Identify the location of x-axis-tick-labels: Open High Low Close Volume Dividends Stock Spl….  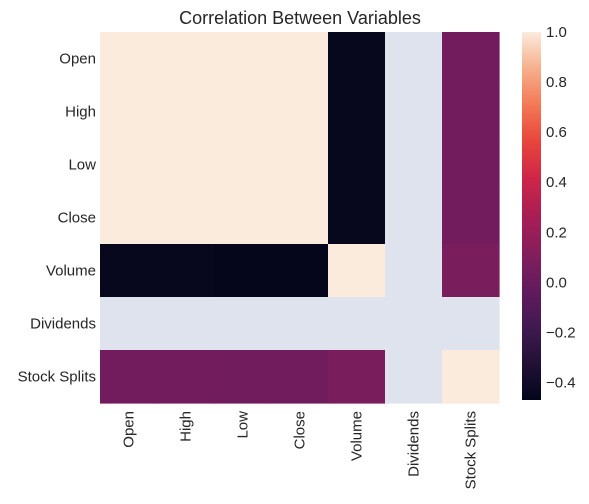
(300, 450).